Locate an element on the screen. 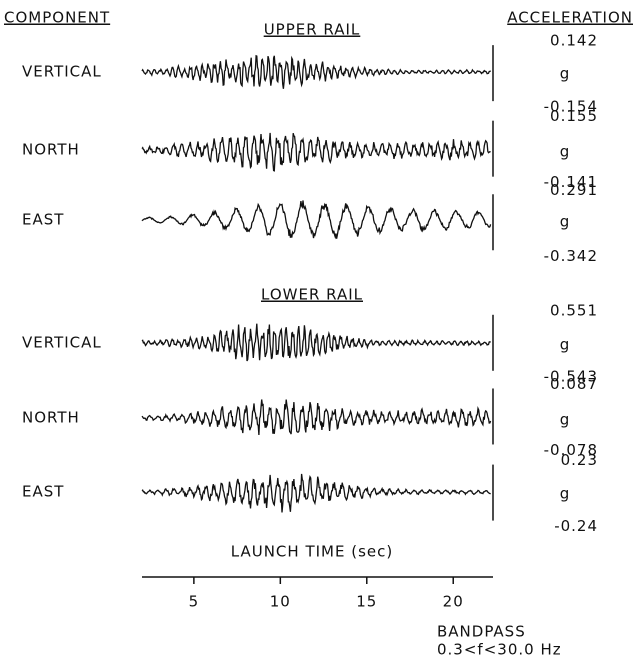 The width and height of the screenshot is (635, 663). note-line: 0.3<f<30.0 Hz is located at coordinates (499, 650).